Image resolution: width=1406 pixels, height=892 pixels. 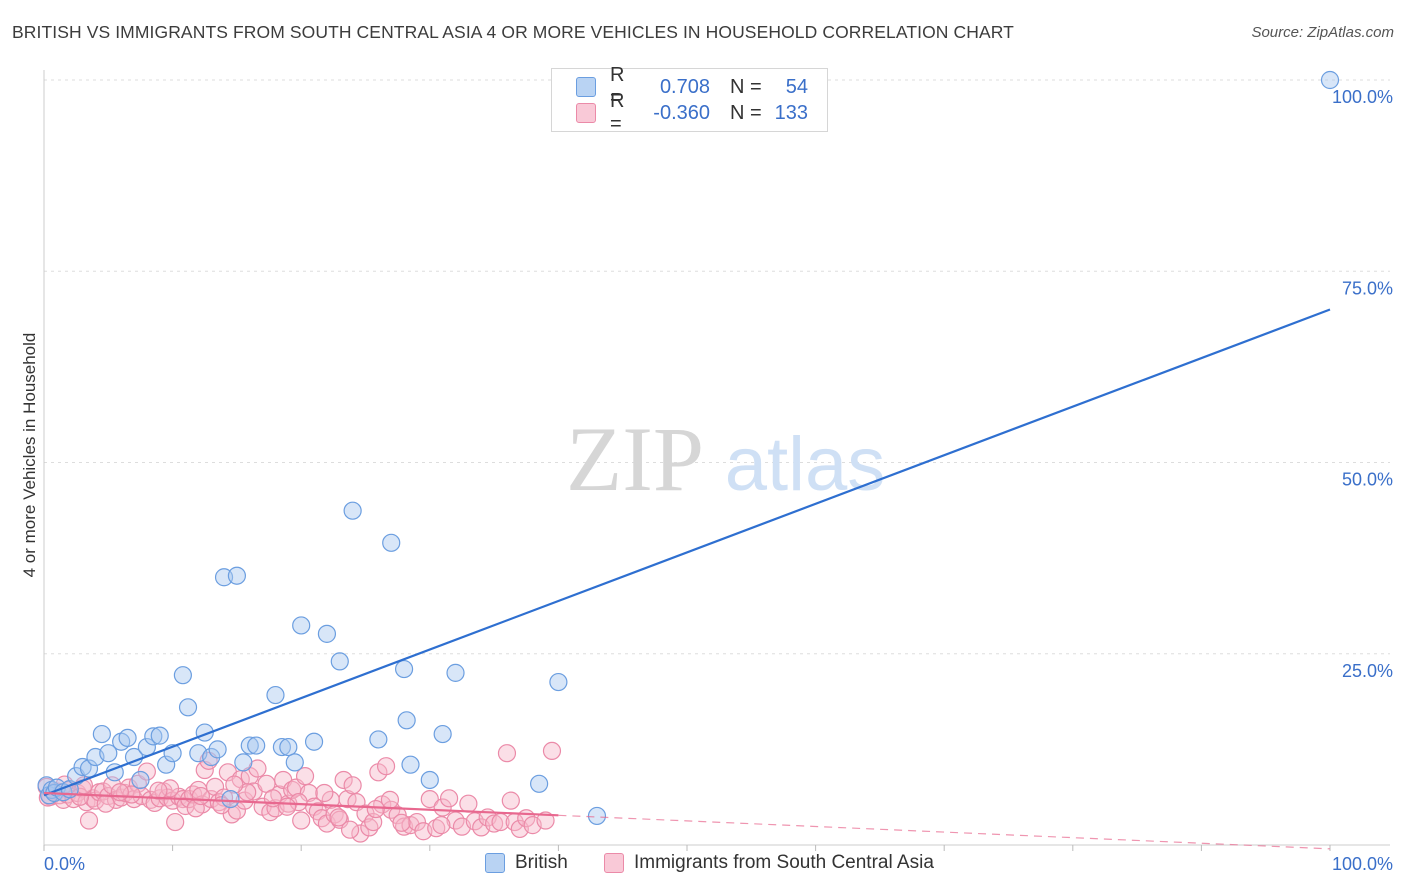 I want to click on correlation-legend: R = 0.708 N = 54 R = -0.360 N = 133, so click(x=689, y=99).